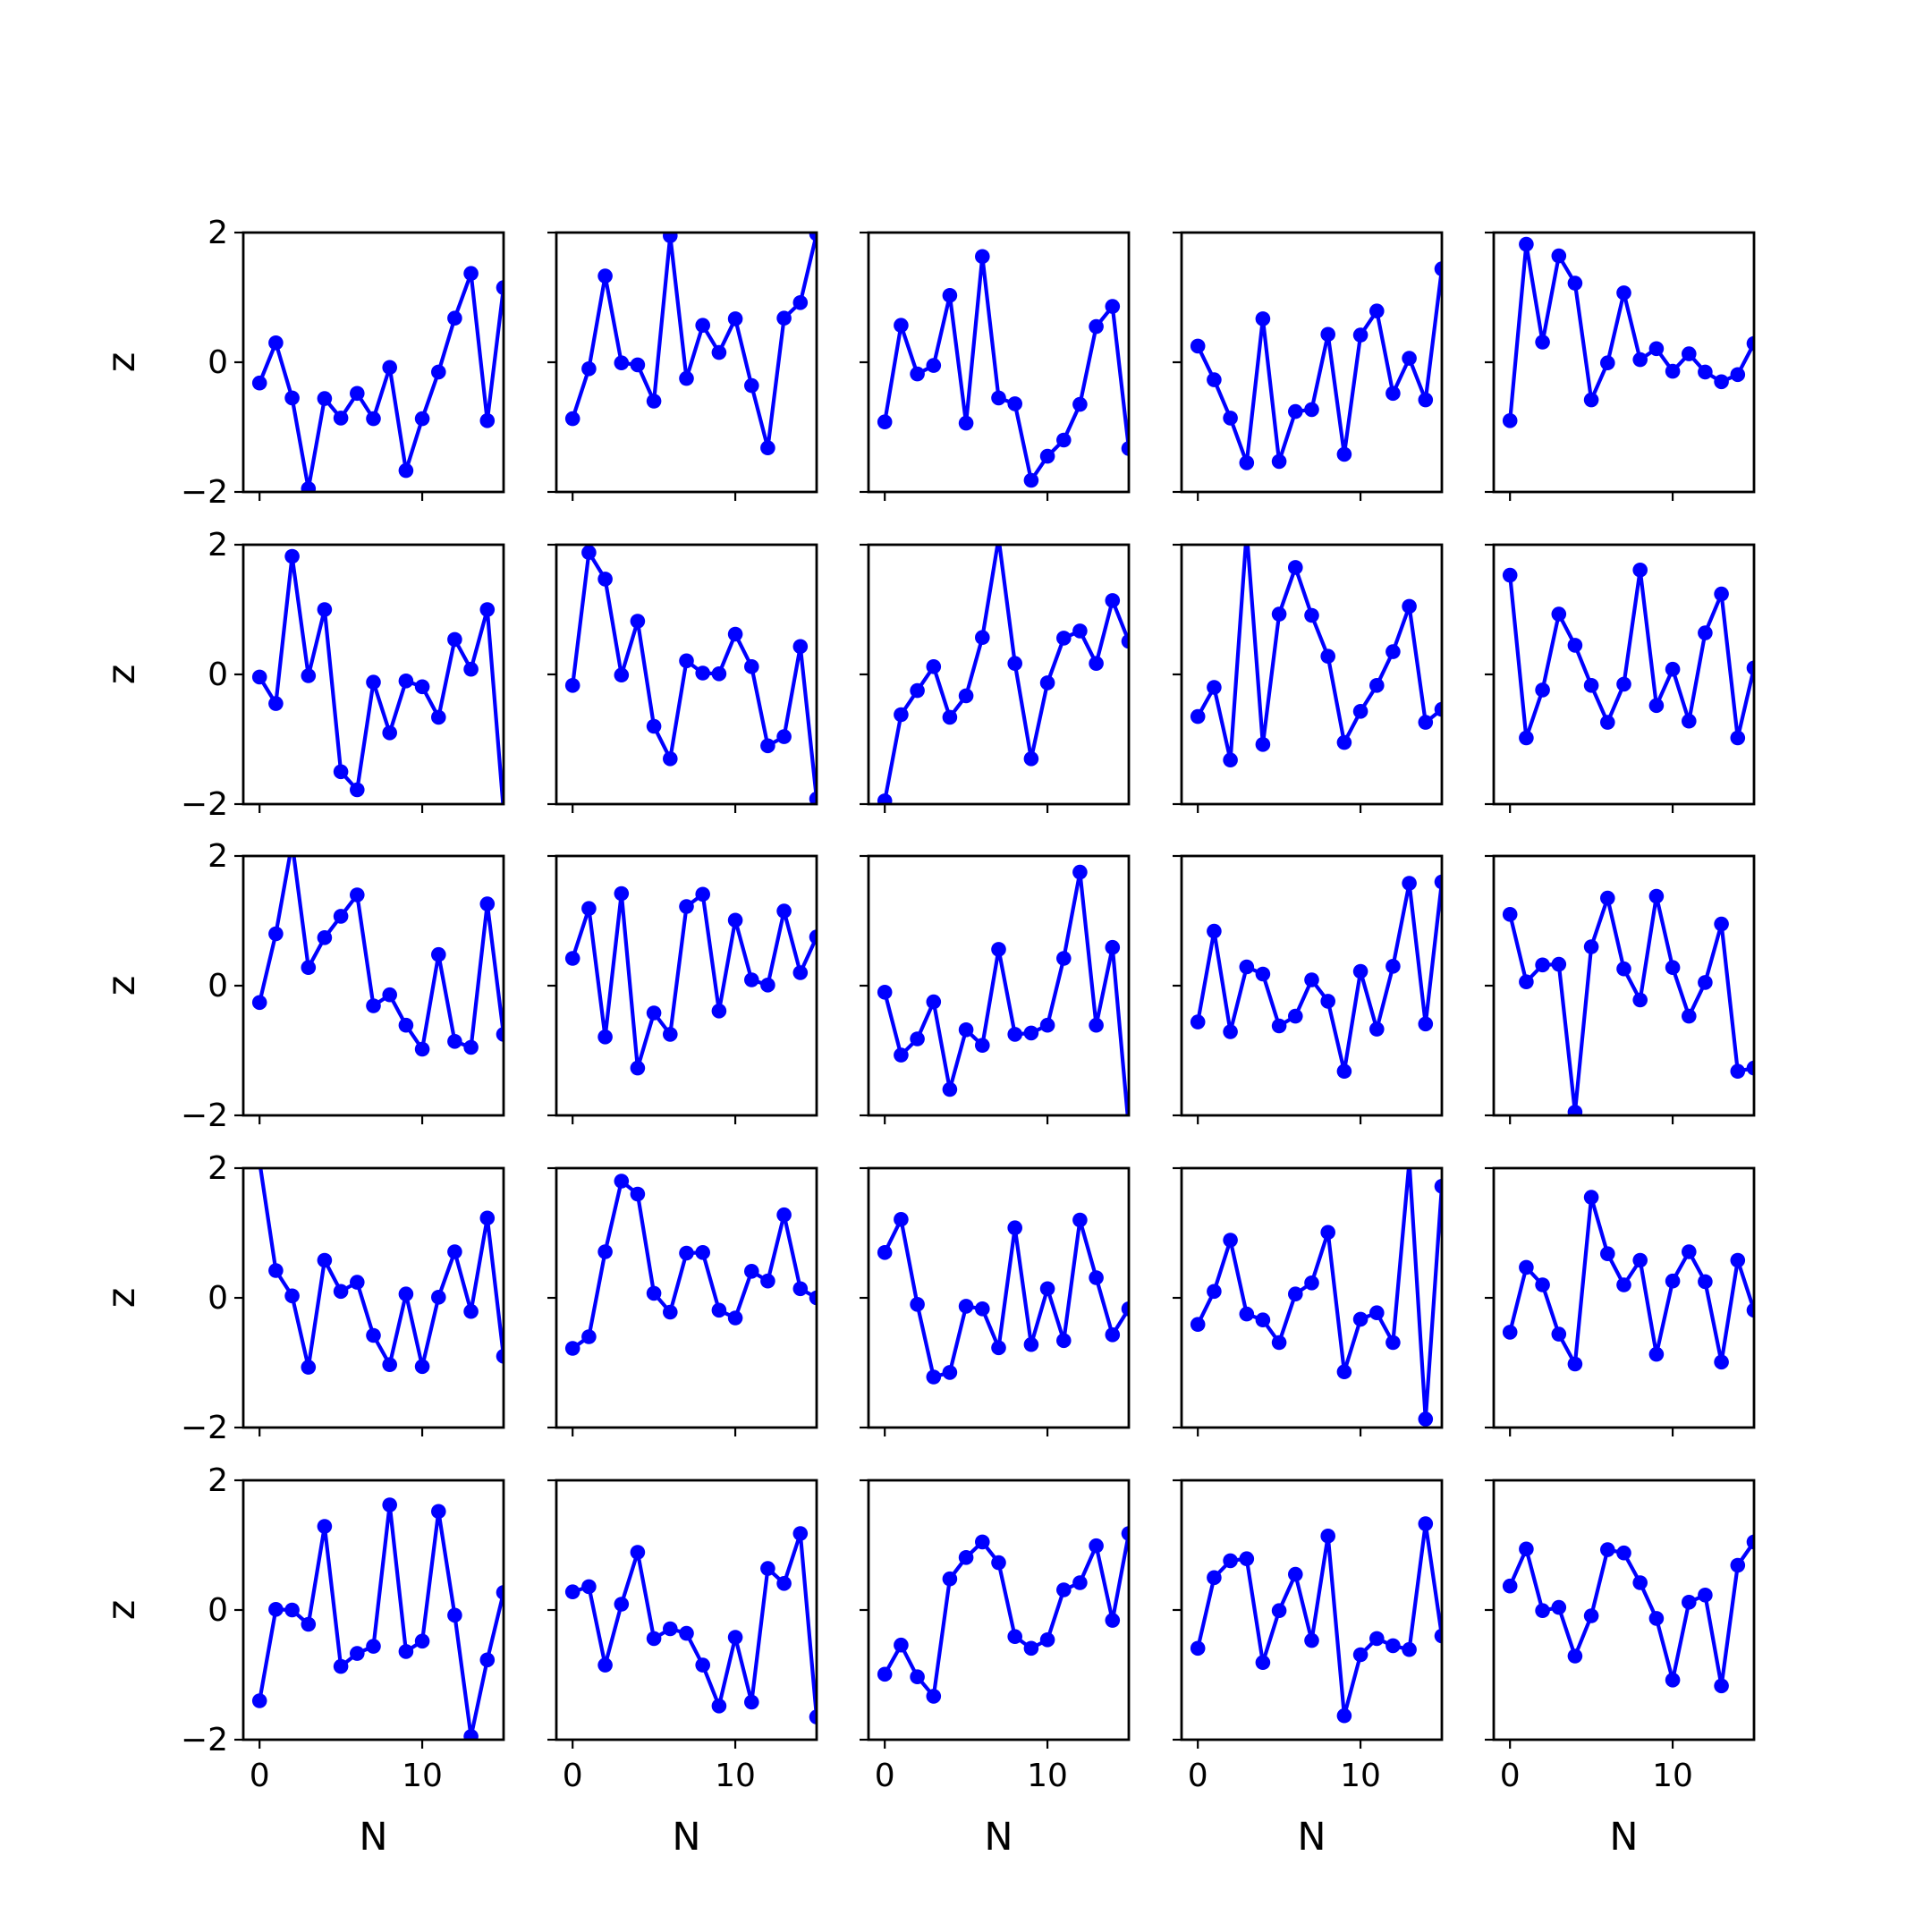 This screenshot has height=1932, width=1932. Describe the element at coordinates (998, 1837) in the screenshot. I see `x-axis-label: N` at that location.